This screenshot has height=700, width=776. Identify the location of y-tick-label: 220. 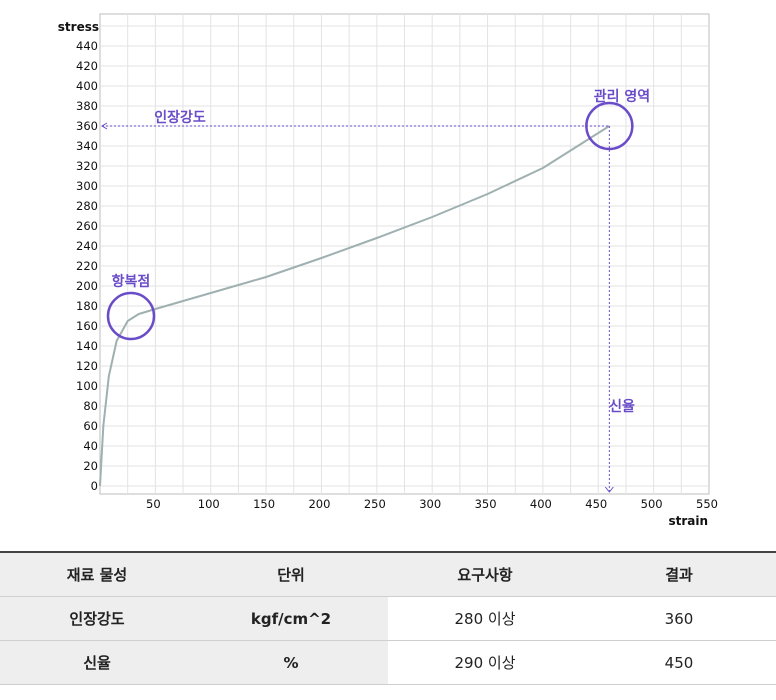
(87, 266).